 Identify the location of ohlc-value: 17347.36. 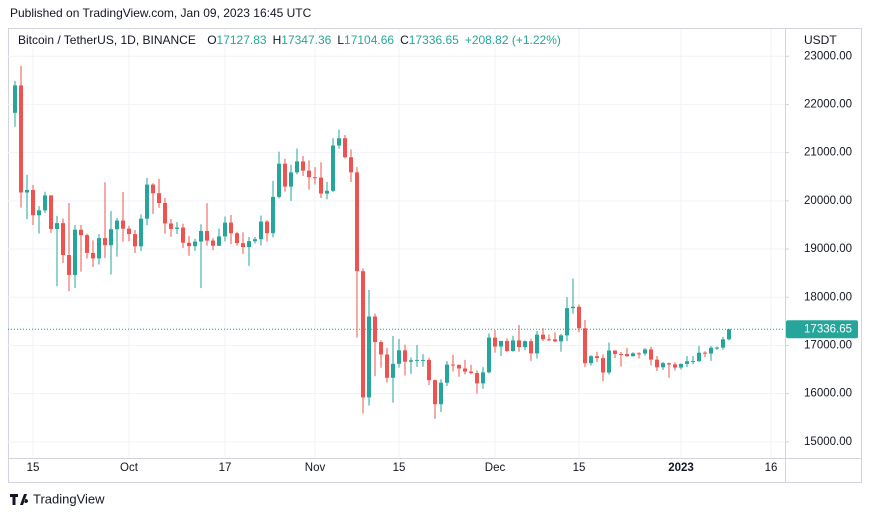
(306, 40).